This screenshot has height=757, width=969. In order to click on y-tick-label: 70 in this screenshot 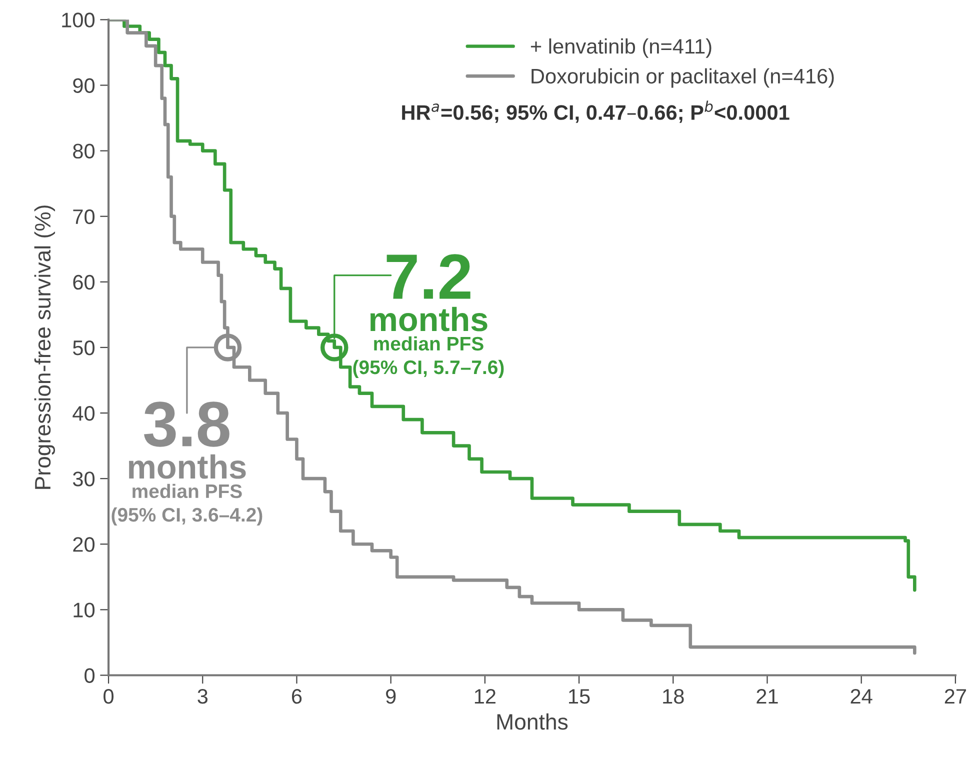, I will do `click(84, 216)`.